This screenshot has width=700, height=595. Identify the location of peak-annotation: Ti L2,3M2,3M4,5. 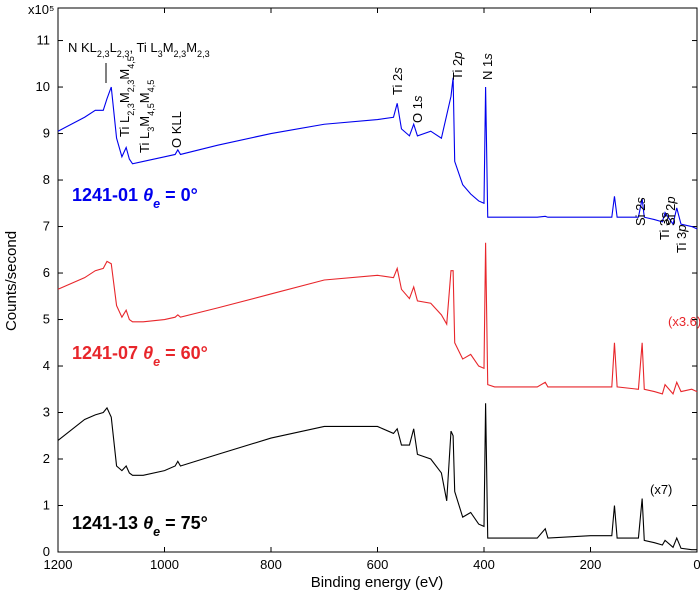
(126, 96).